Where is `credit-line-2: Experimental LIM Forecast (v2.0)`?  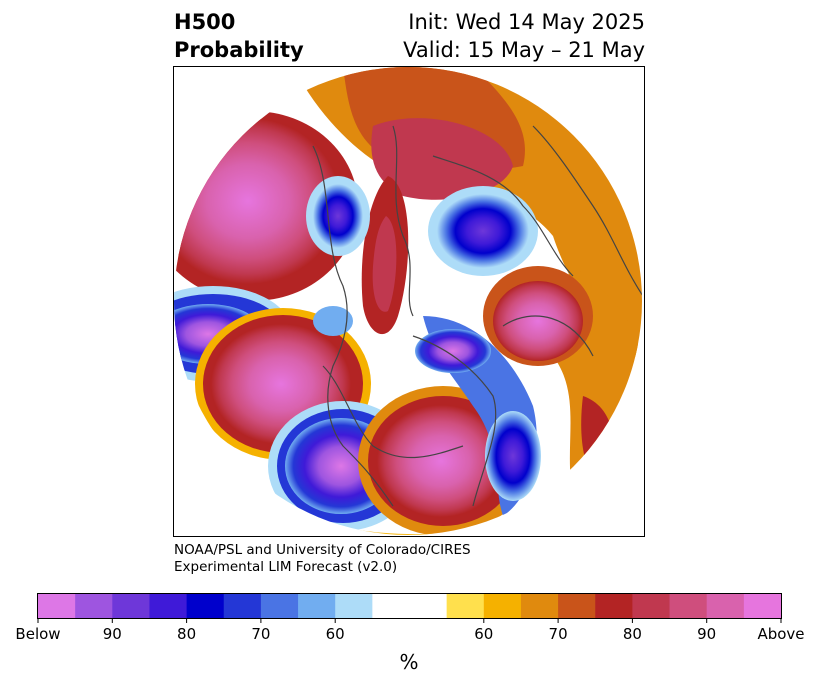 credit-line-2: Experimental LIM Forecast (v2.0) is located at coordinates (286, 567).